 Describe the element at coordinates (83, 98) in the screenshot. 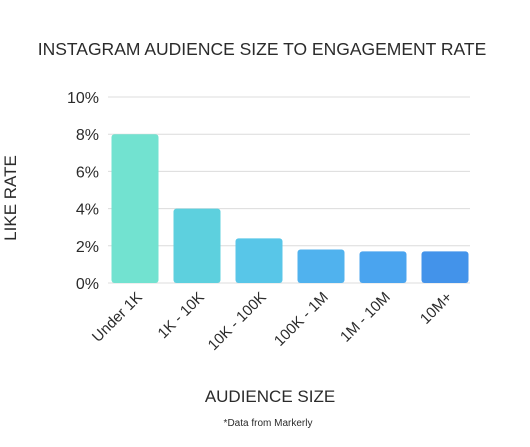

I see `y-tick-label: 10%` at that location.